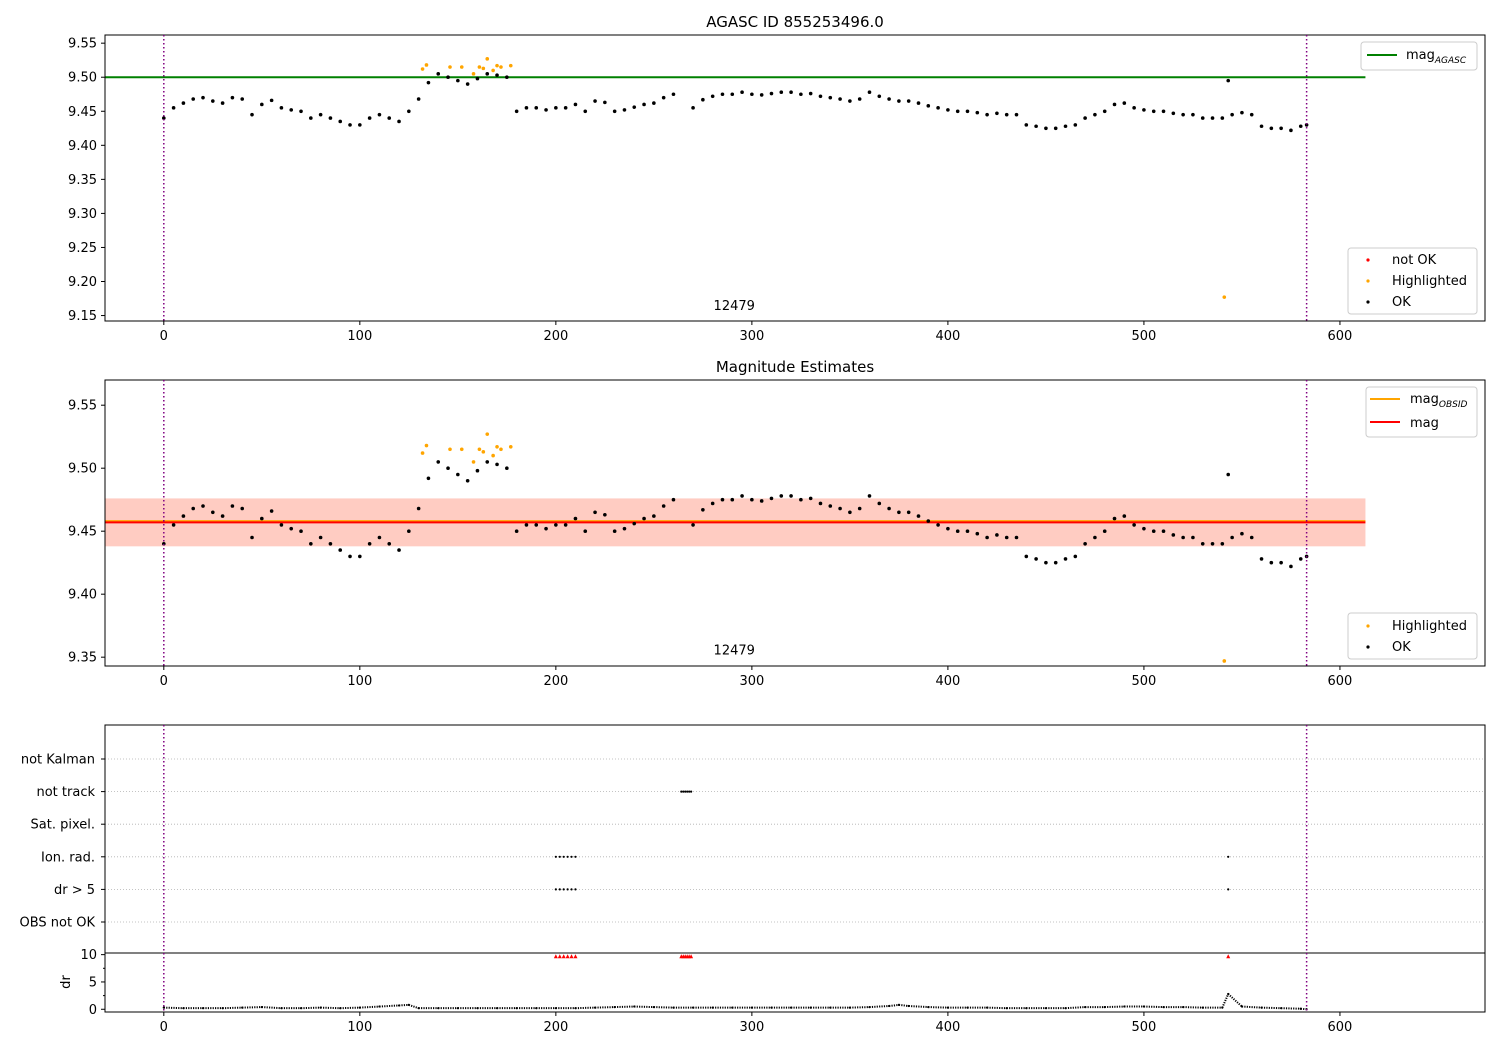 Image resolution: width=1500 pixels, height=1050 pixels. I want to click on panel2-point-legend: Highlighted OK, so click(1412, 636).